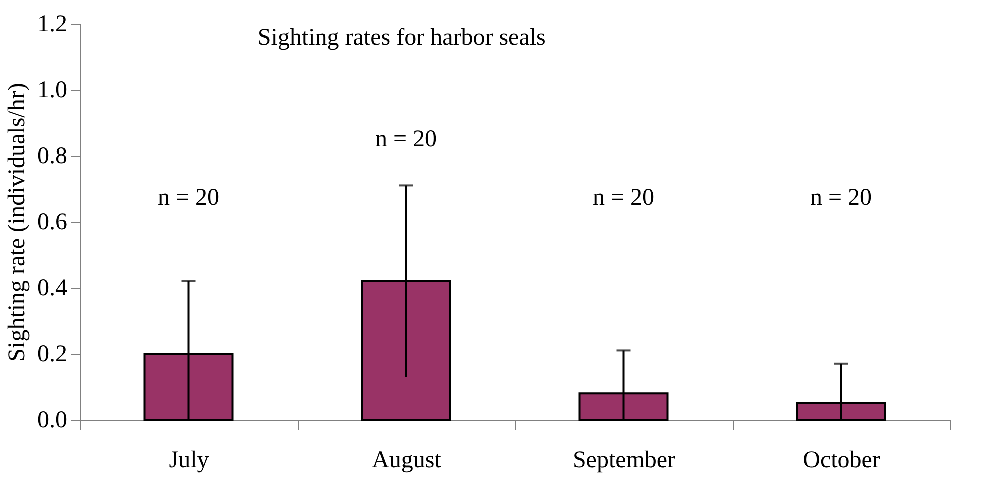 Image resolution: width=993 pixels, height=483 pixels. I want to click on chart-title: Sighting rates for harbor seals, so click(402, 38).